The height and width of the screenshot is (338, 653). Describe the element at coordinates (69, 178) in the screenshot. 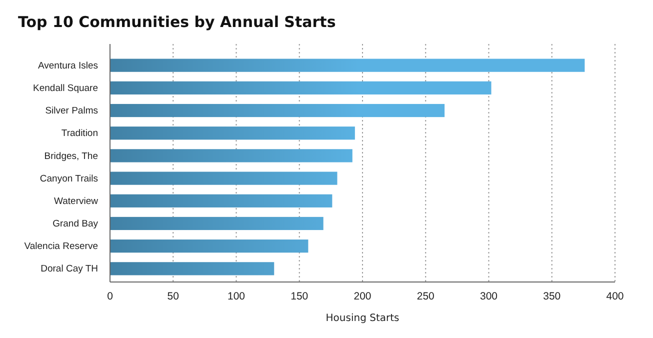

I see `y-tick-label: Canyon Trails` at that location.